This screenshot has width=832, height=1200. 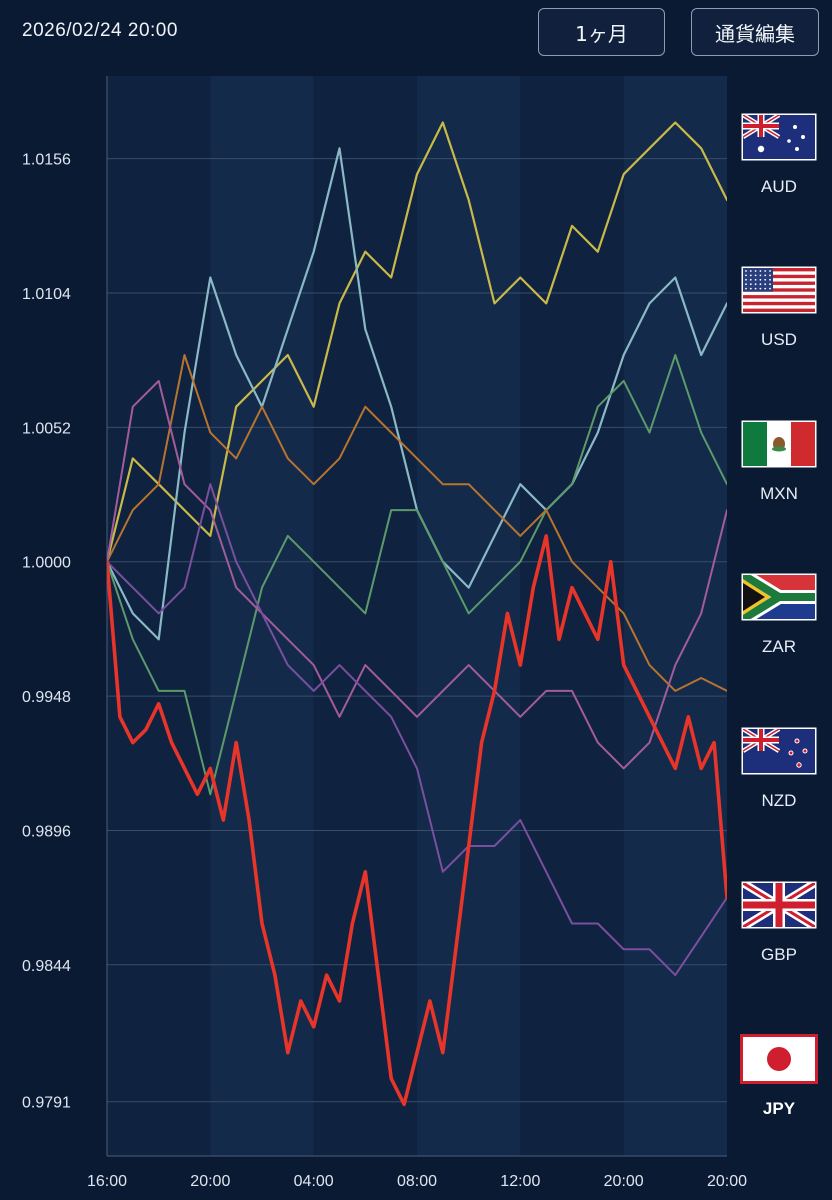 What do you see at coordinates (100, 30) in the screenshot?
I see `timestamp: 2026/02/24 20:00` at bounding box center [100, 30].